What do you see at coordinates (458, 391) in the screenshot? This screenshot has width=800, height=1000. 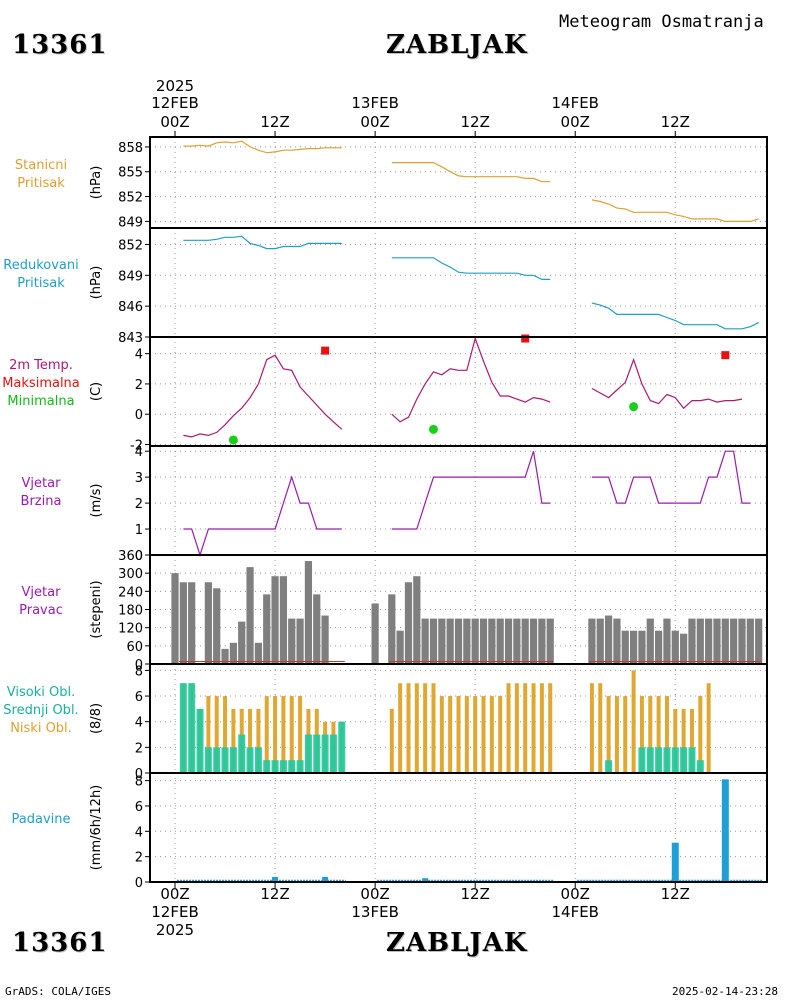 I see `panel-frame` at bounding box center [458, 391].